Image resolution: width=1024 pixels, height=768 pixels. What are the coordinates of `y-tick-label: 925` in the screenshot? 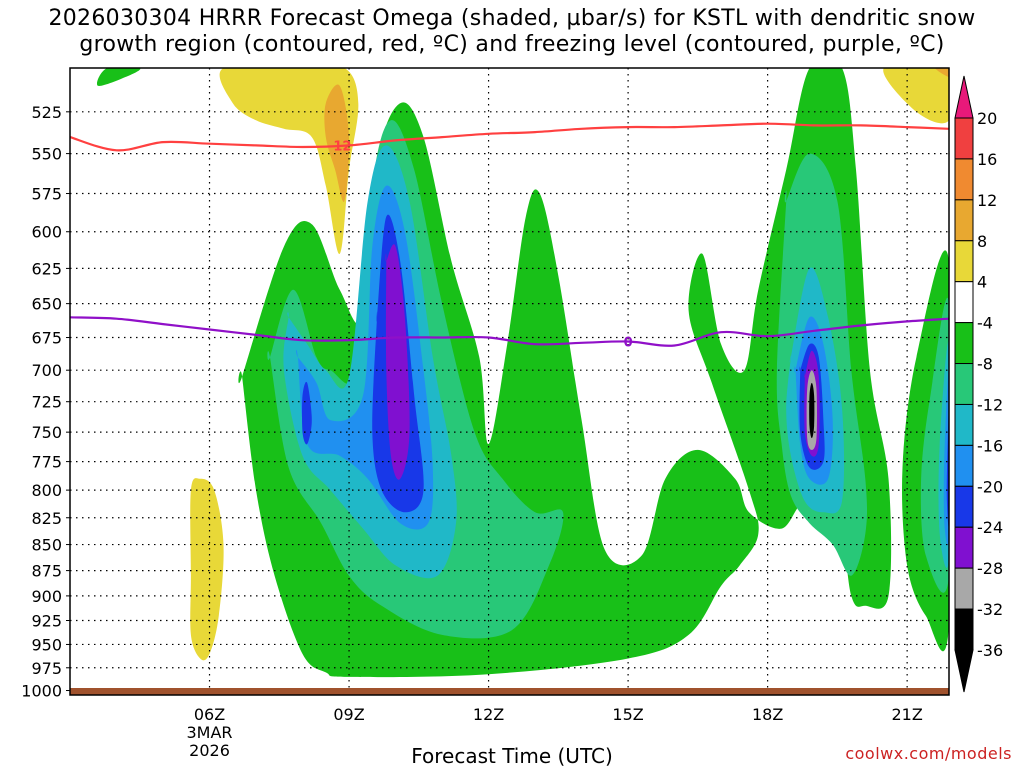 It's located at (46, 621).